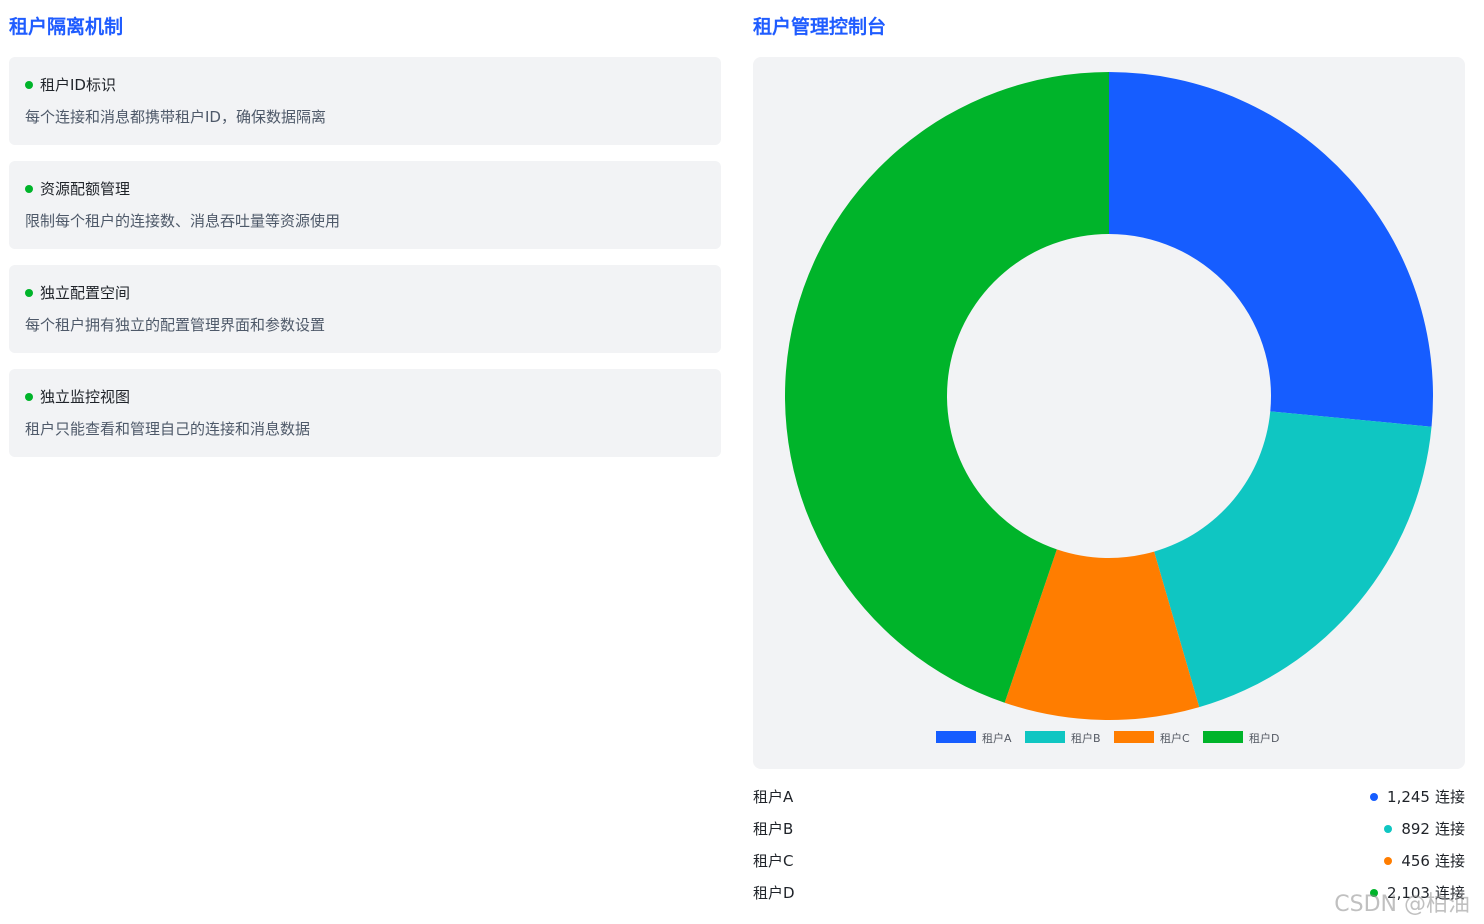 This screenshot has height=924, width=1484. What do you see at coordinates (1415, 829) in the screenshot?
I see `connection-value: 892` at bounding box center [1415, 829].